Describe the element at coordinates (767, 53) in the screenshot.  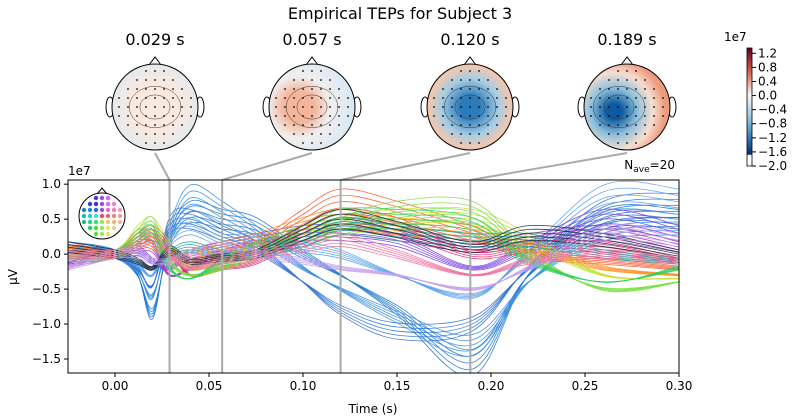
I see `colorbar-tick-label: 1.2` at that location.